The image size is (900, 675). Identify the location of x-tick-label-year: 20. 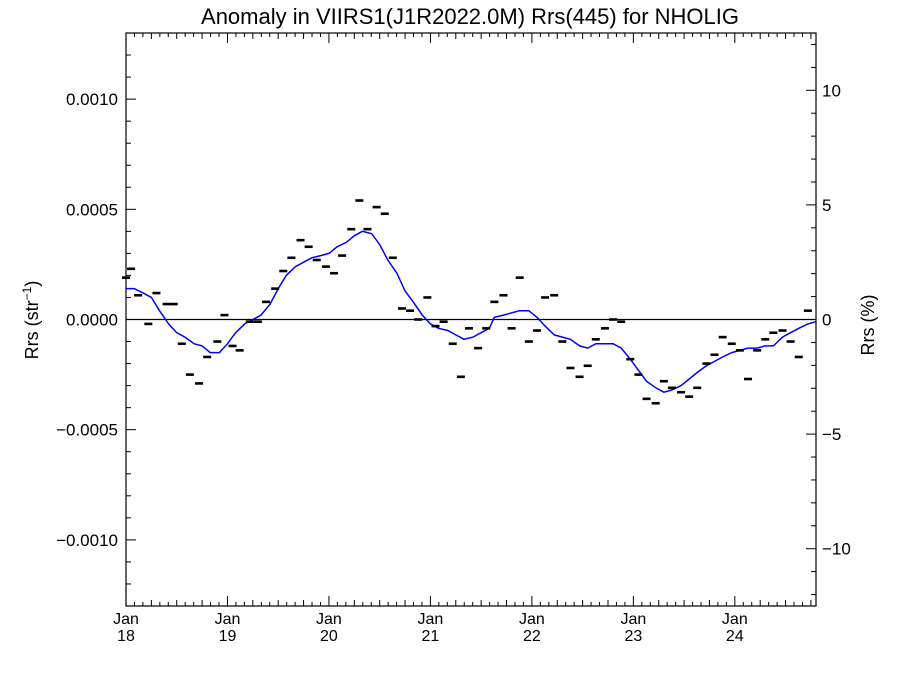
(329, 636).